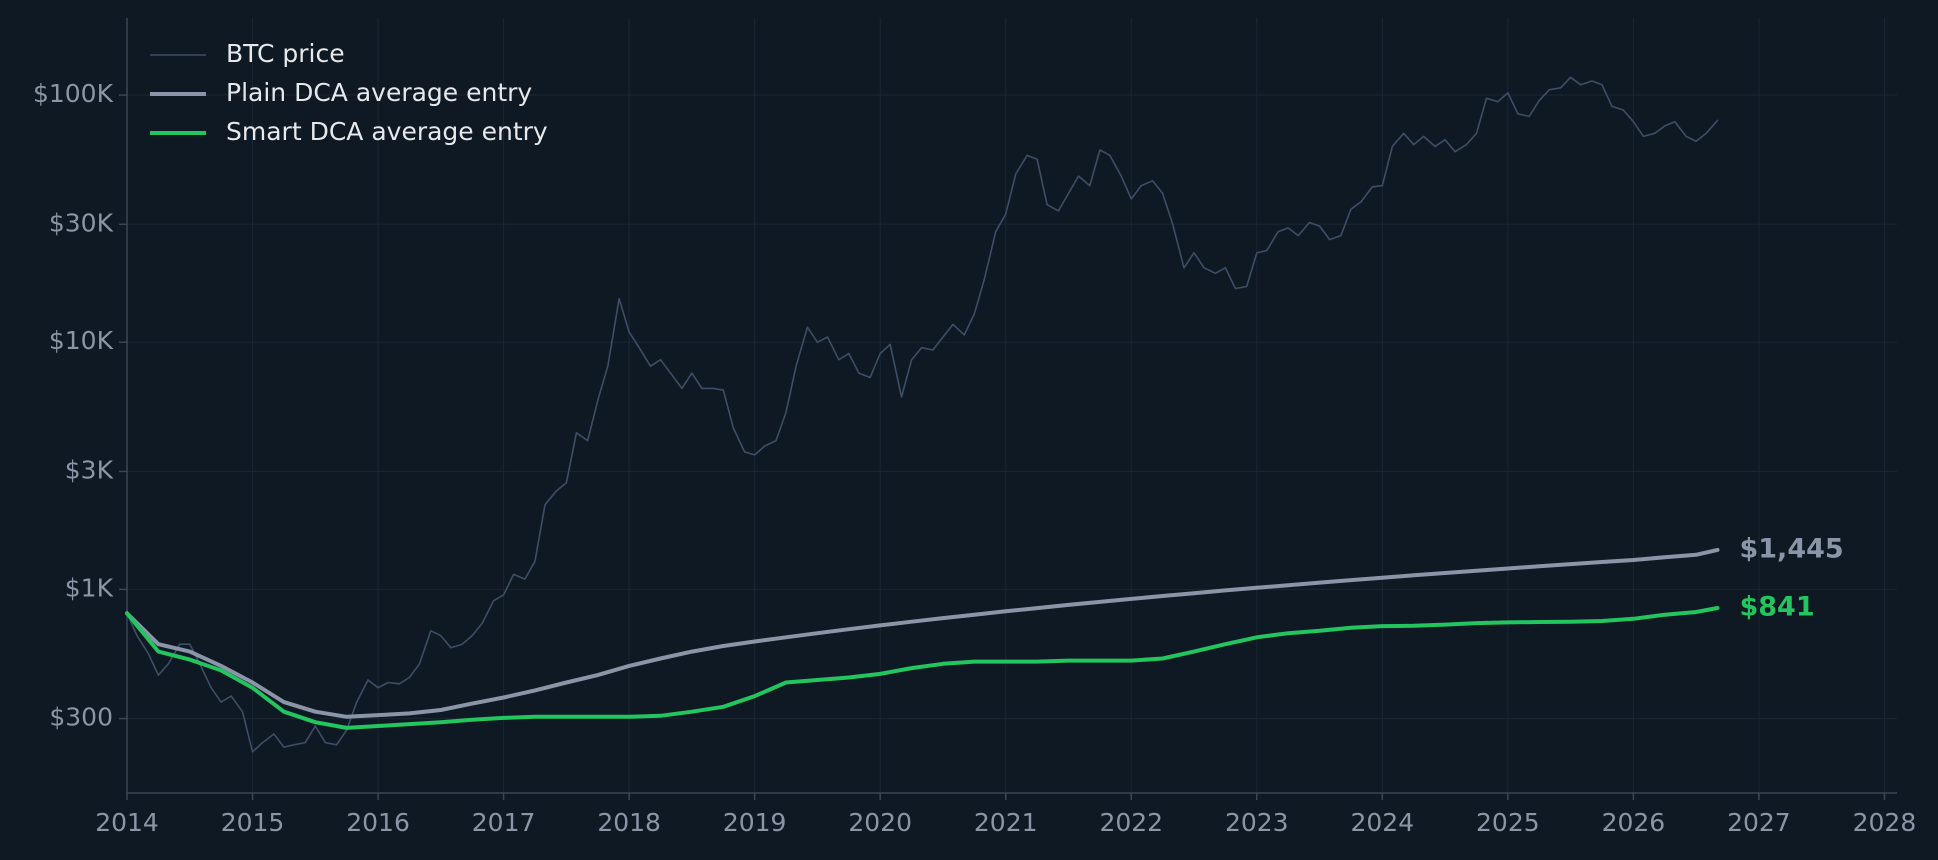  What do you see at coordinates (378, 822) in the screenshot?
I see `x-tick-label: 2016` at bounding box center [378, 822].